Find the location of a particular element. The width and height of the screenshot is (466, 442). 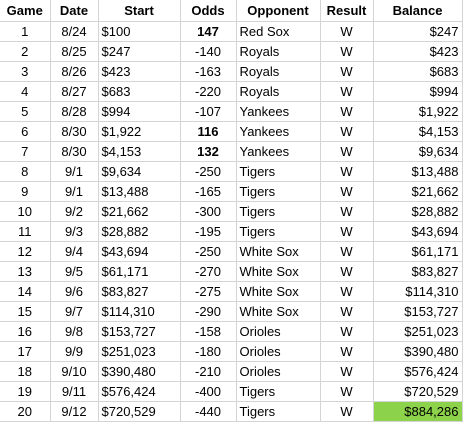

cell-start: $423 is located at coordinates (139, 71).